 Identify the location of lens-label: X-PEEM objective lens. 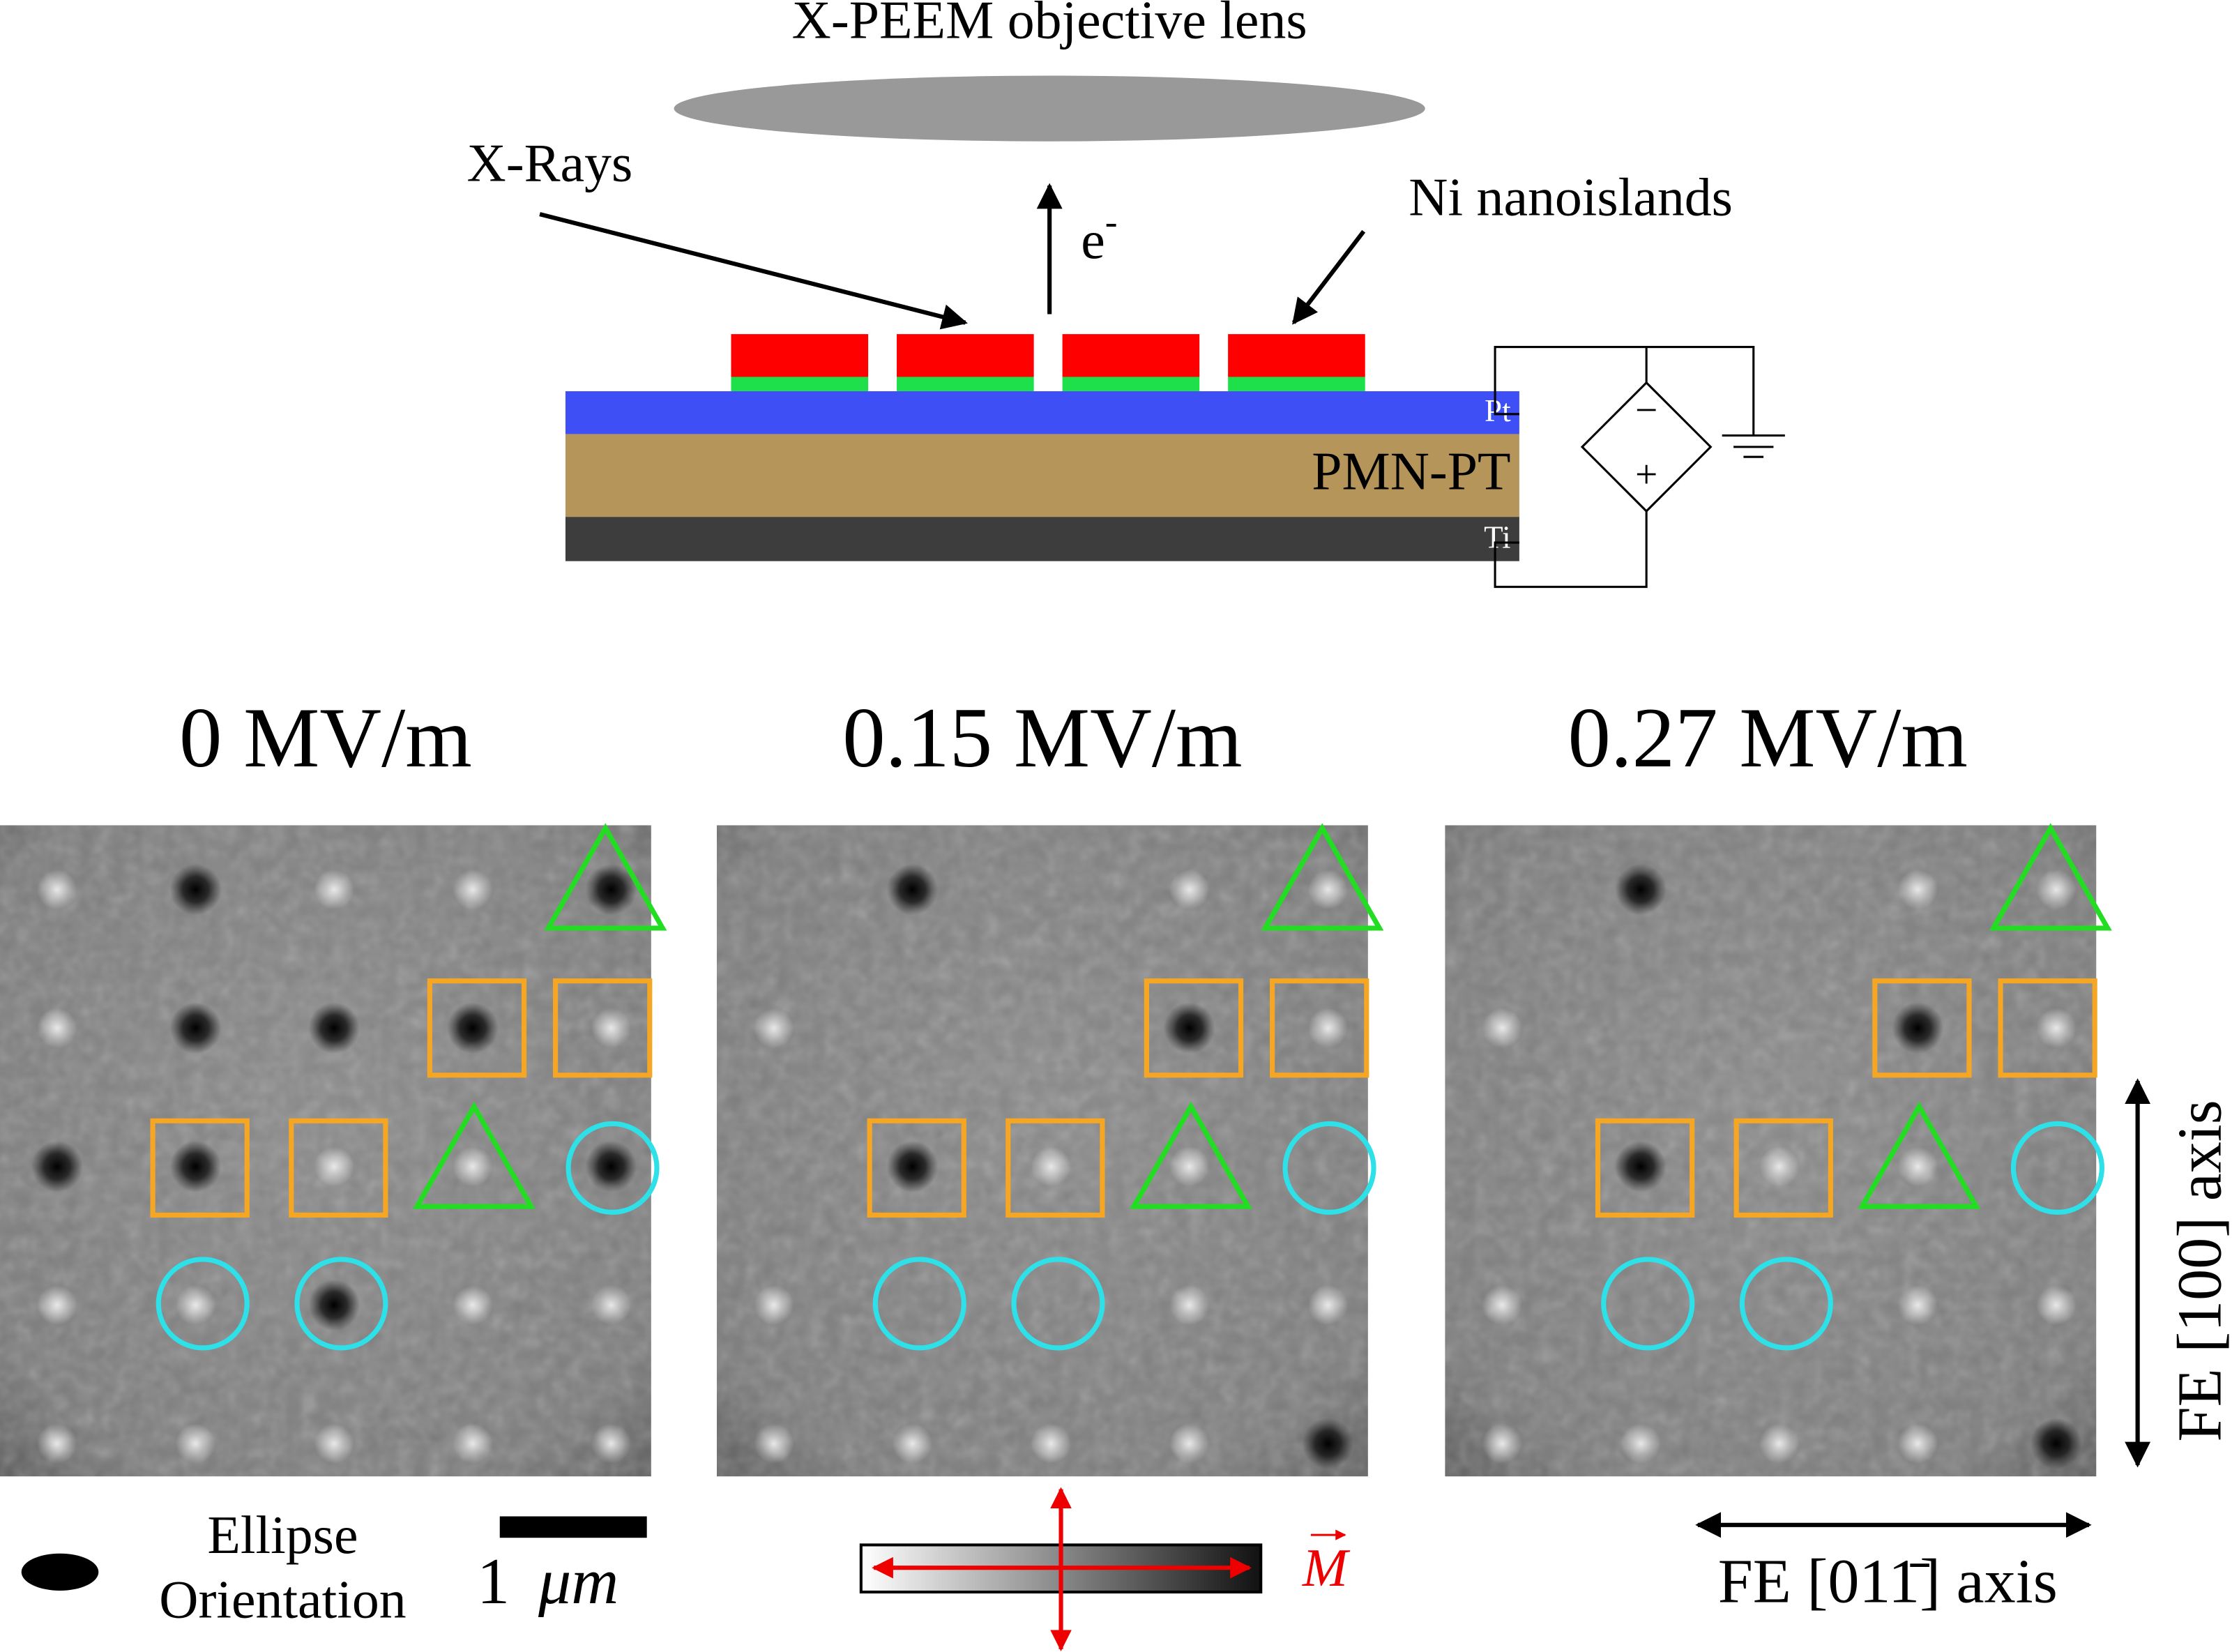
(1049, 25).